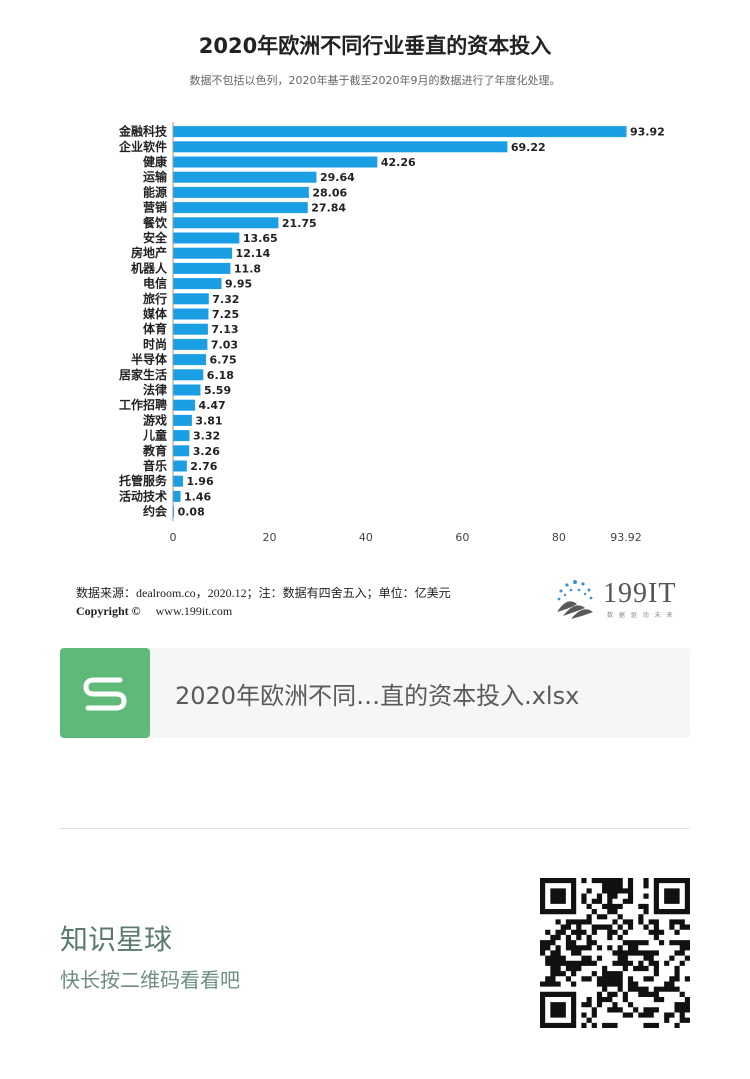  Describe the element at coordinates (212, 405) in the screenshot. I see `value-label: 4.47` at that location.